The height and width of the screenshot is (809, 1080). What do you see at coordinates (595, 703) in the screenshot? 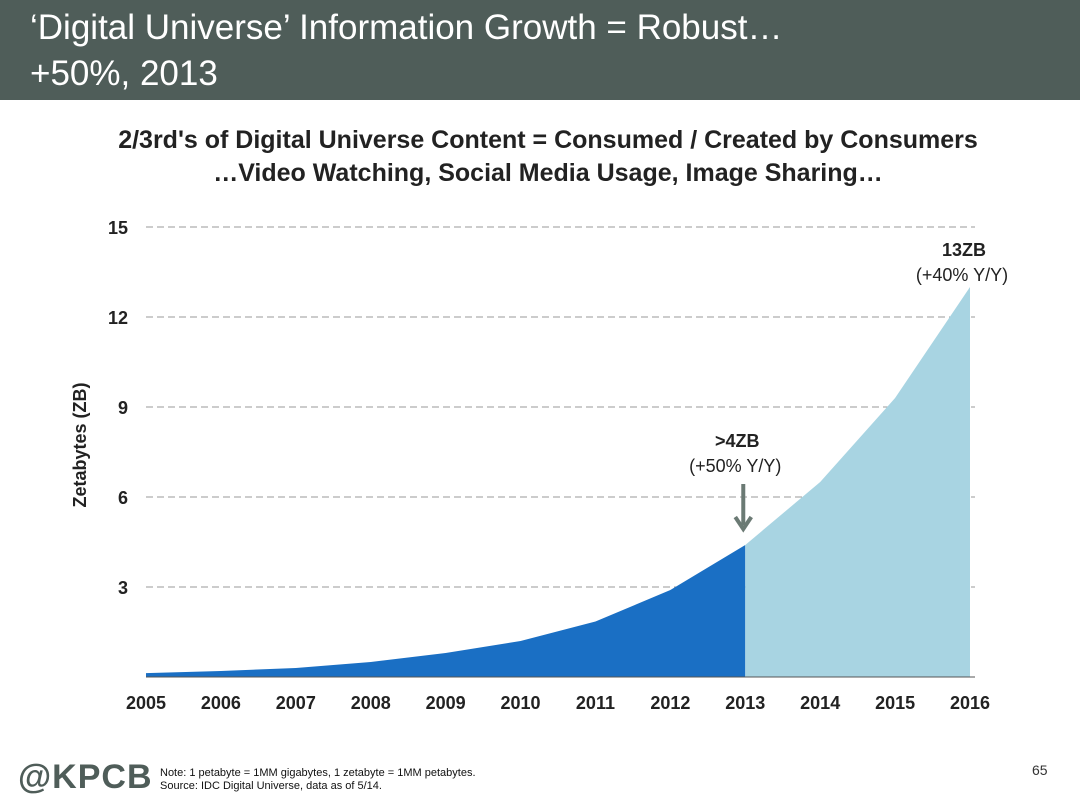
I see `x-tick-label-2011: 2011` at bounding box center [595, 703].